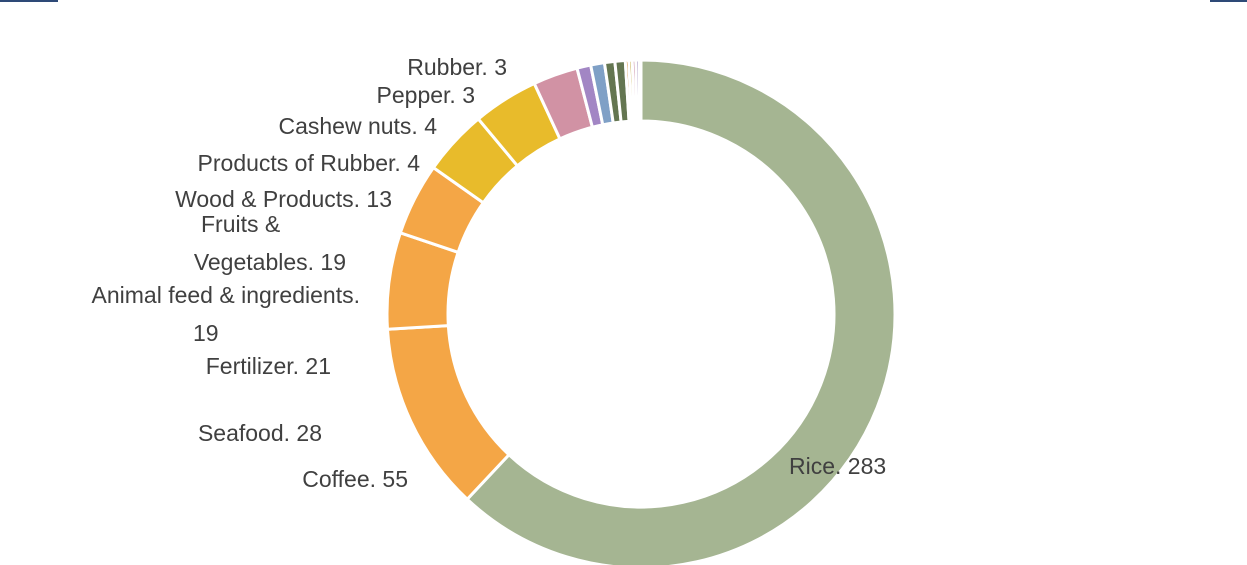 The width and height of the screenshot is (1247, 565). Describe the element at coordinates (309, 163) in the screenshot. I see `data-label-products-of-rubber: Products of Rubber. 4` at that location.